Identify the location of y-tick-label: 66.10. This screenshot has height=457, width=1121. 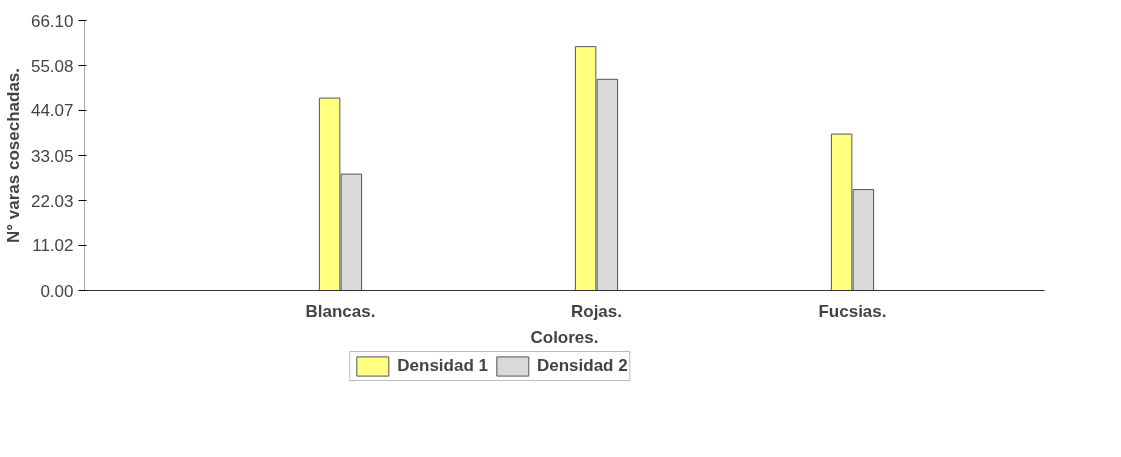
(52, 21).